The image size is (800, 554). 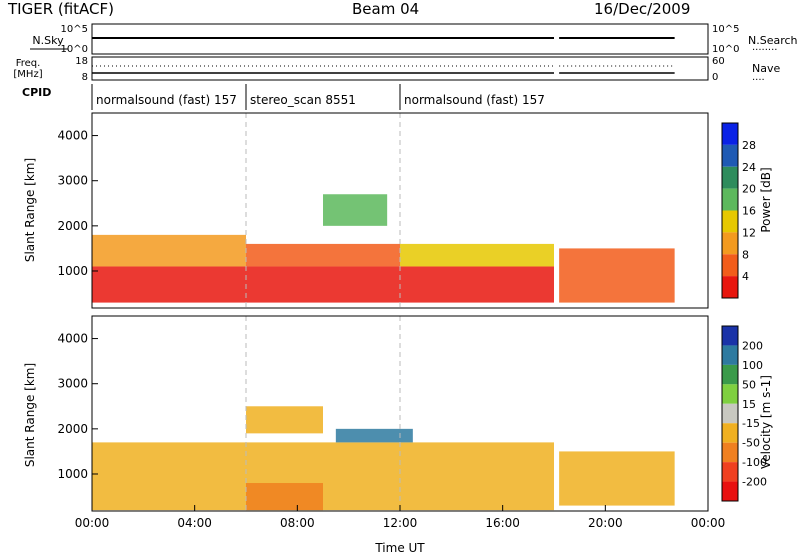 What do you see at coordinates (399, 547) in the screenshot?
I see `x-axis-title: Time UT` at bounding box center [399, 547].